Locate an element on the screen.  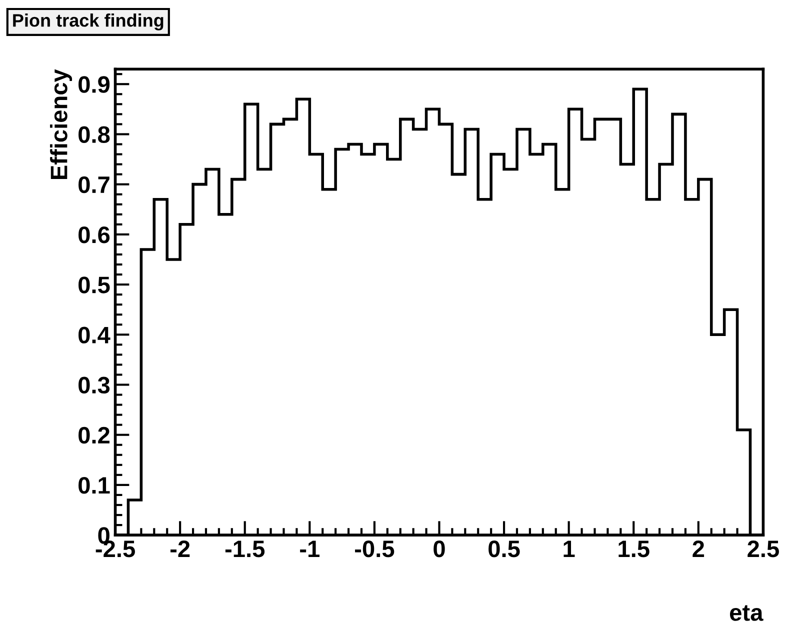
x-axis-title: eta is located at coordinates (747, 613).